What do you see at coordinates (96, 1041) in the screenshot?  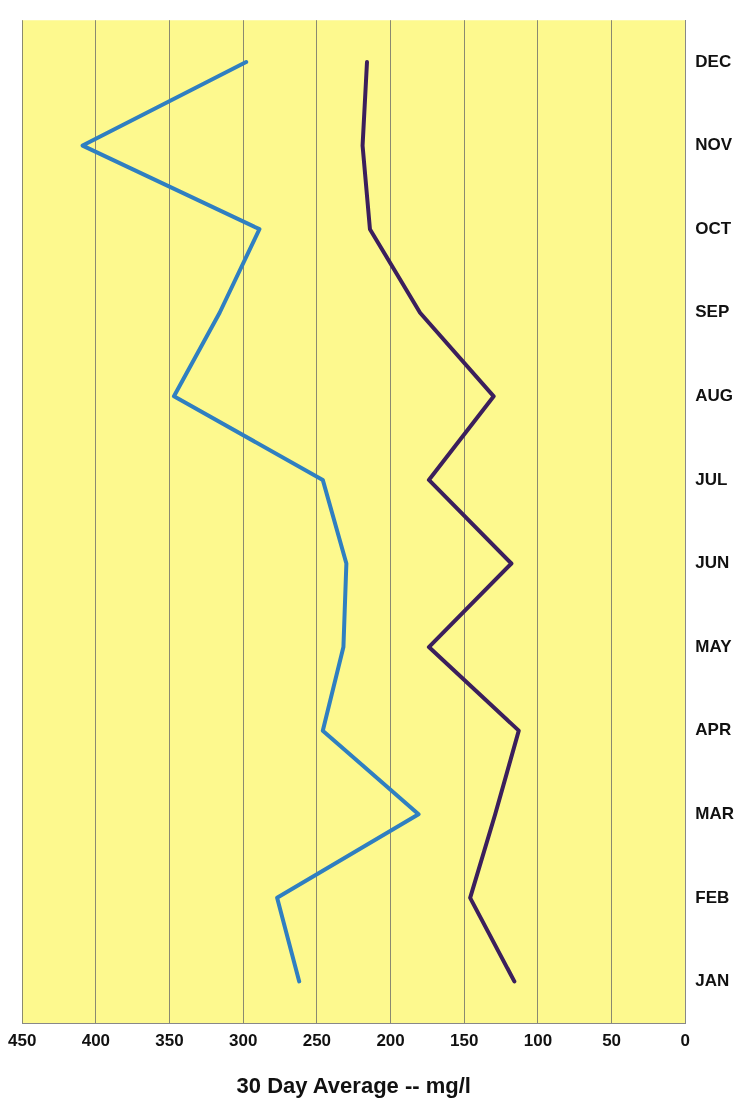 I see `x-tick-label: 400` at bounding box center [96, 1041].